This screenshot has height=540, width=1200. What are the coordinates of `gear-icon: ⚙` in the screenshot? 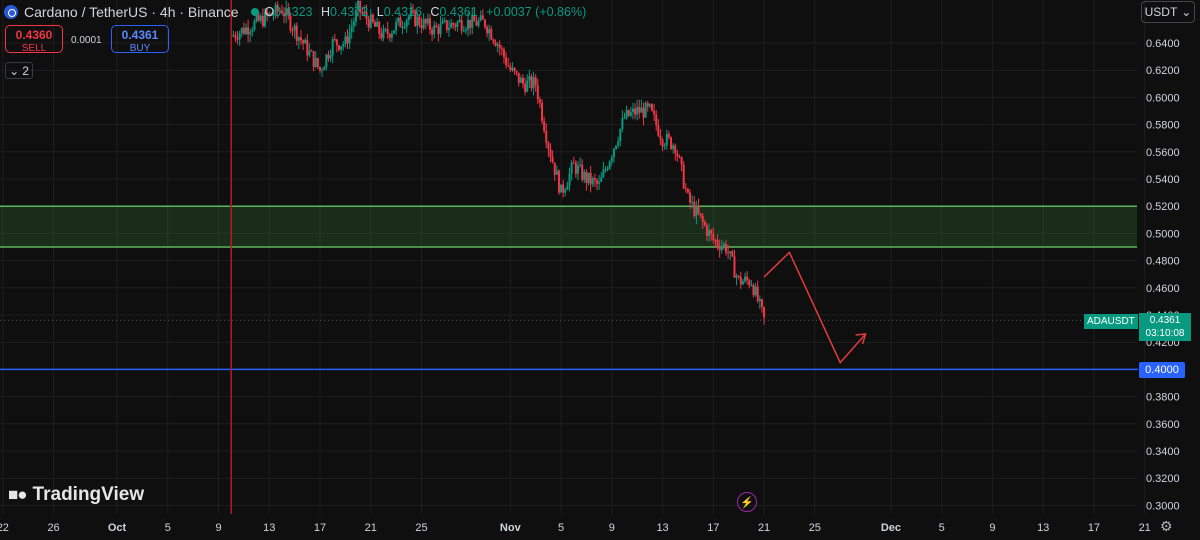 It's located at (1166, 526).